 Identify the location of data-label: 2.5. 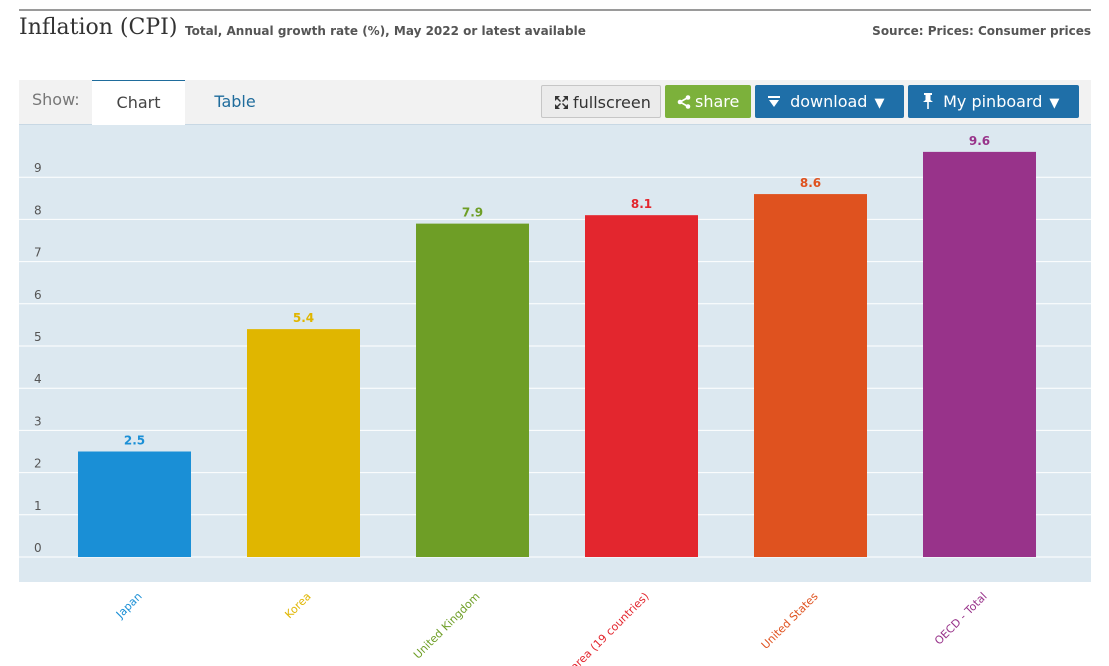
(134, 441).